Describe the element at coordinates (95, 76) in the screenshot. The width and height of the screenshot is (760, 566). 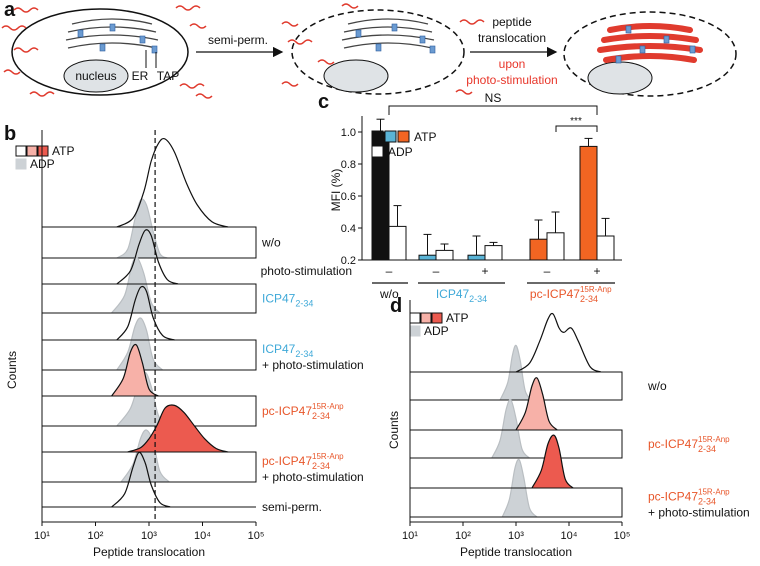
I see `cell-label: nucleus` at that location.